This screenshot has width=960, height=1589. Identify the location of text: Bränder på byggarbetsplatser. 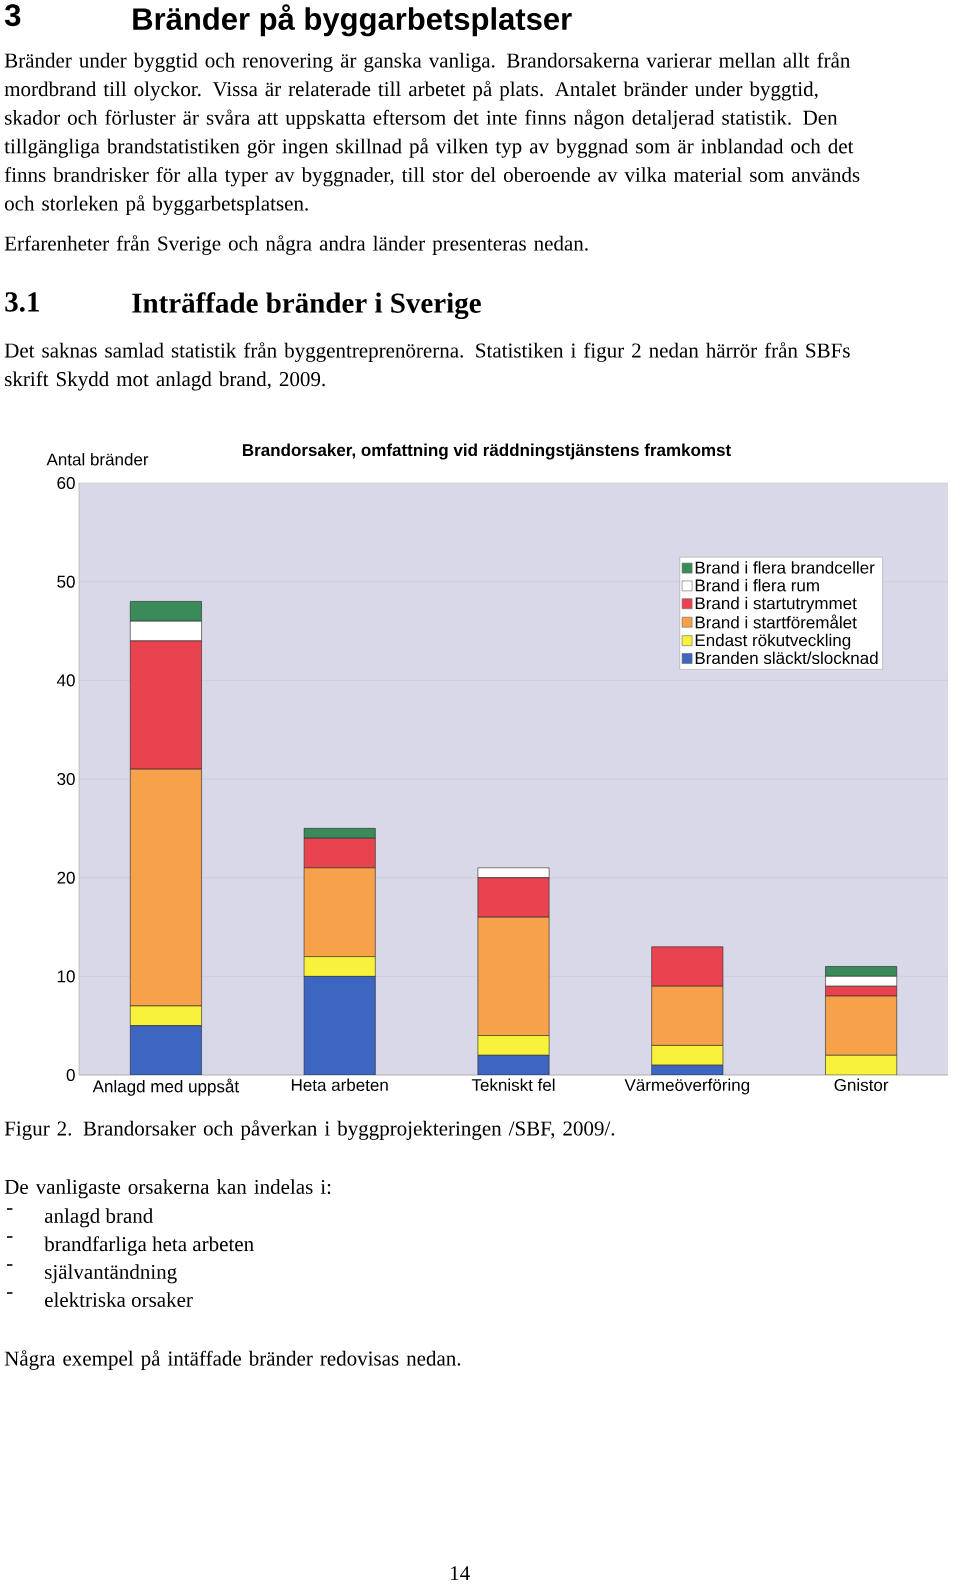
(352, 20).